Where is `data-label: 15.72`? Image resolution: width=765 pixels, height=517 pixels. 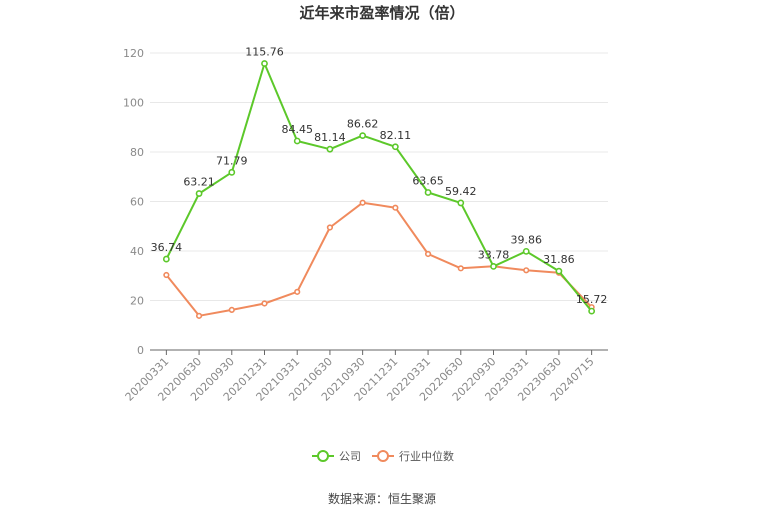 data-label: 15.72 is located at coordinates (592, 299).